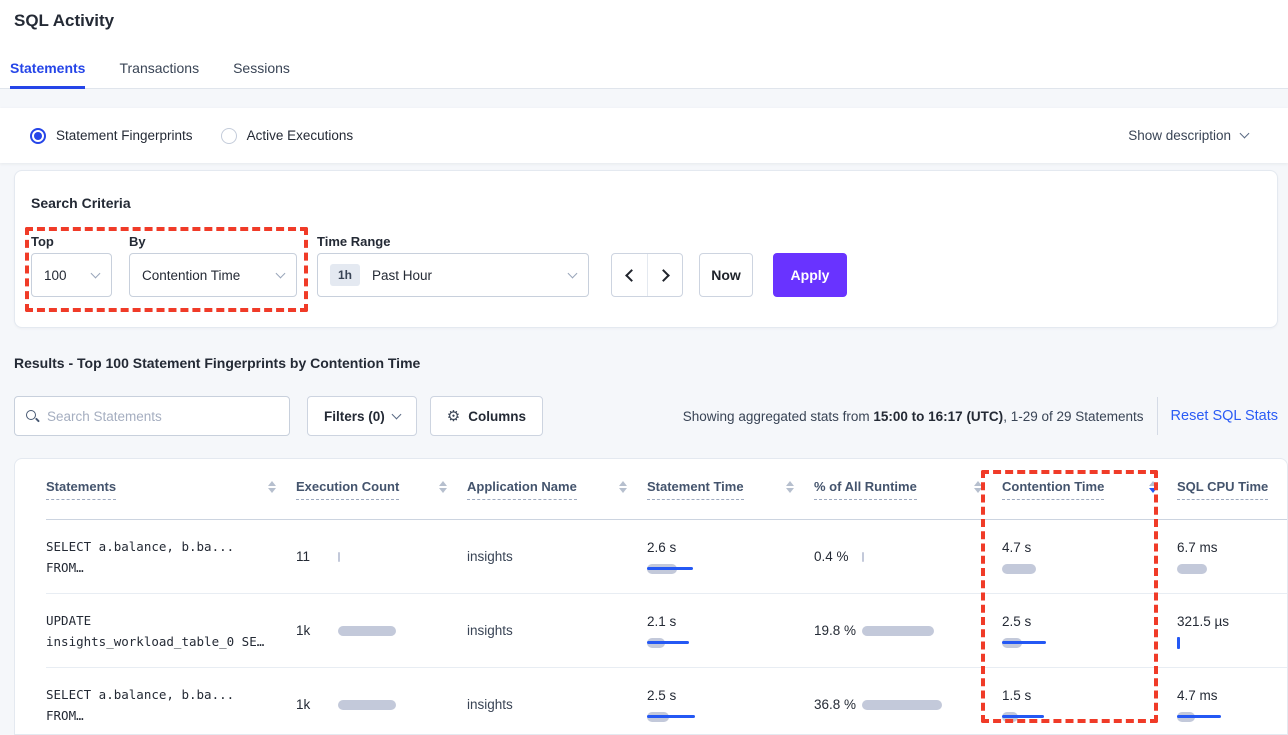 The width and height of the screenshot is (1288, 735). What do you see at coordinates (662, 621) in the screenshot?
I see `metric-value: 2.1 s` at bounding box center [662, 621].